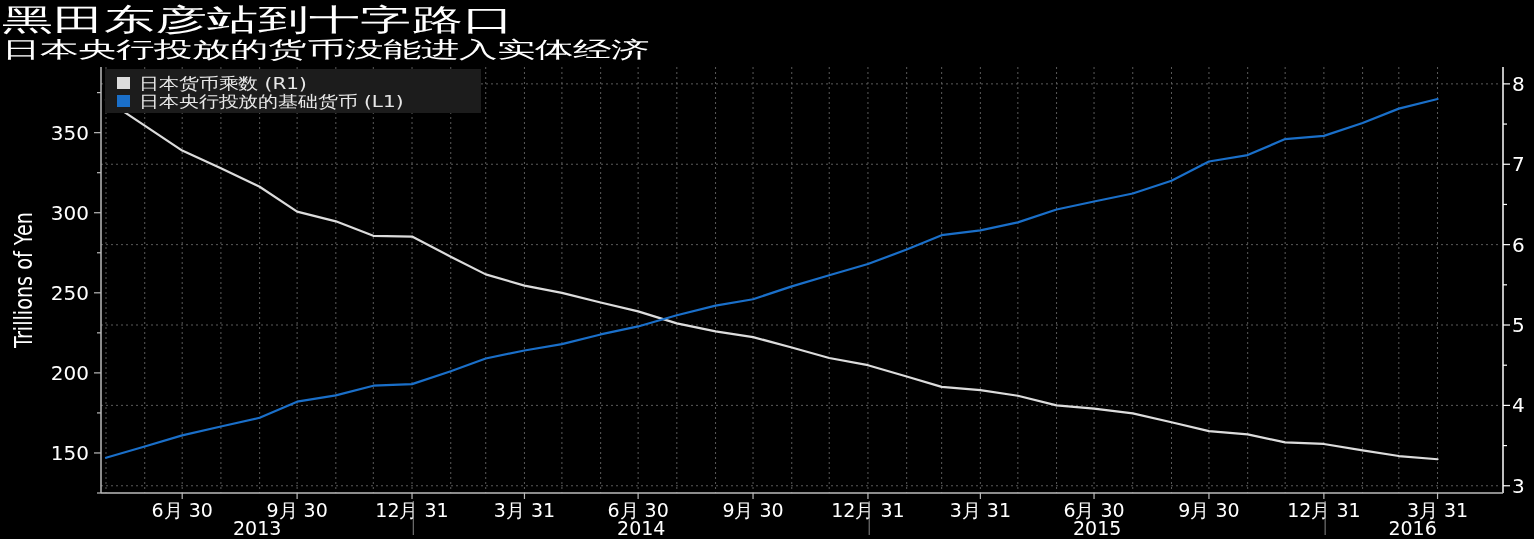 Image resolution: width=1534 pixels, height=539 pixels. I want to click on y-tick-label: 250, so click(69, 292).